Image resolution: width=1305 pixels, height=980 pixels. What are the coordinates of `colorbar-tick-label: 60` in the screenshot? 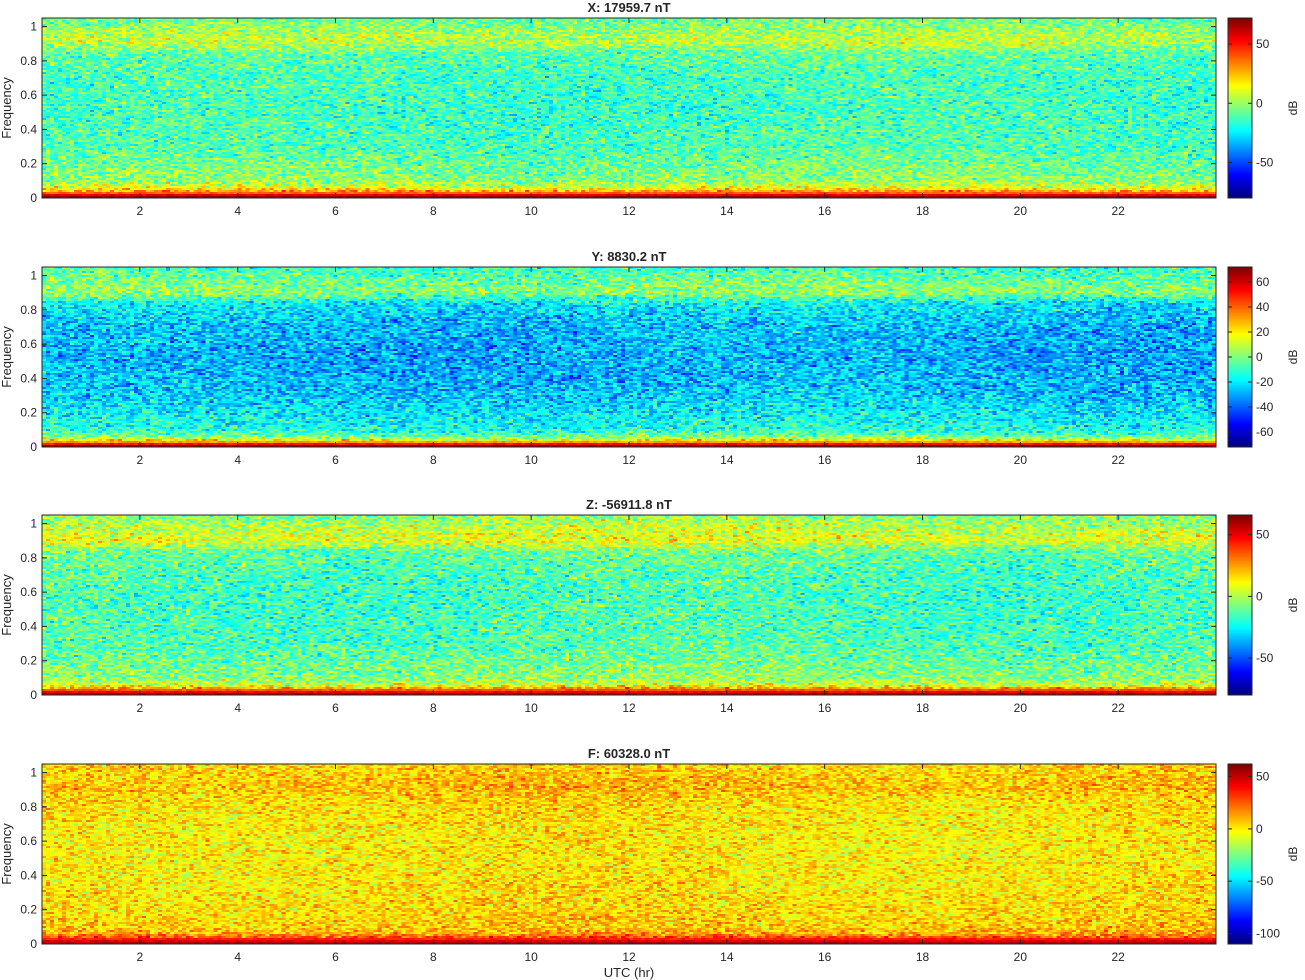 It's located at (1263, 282).